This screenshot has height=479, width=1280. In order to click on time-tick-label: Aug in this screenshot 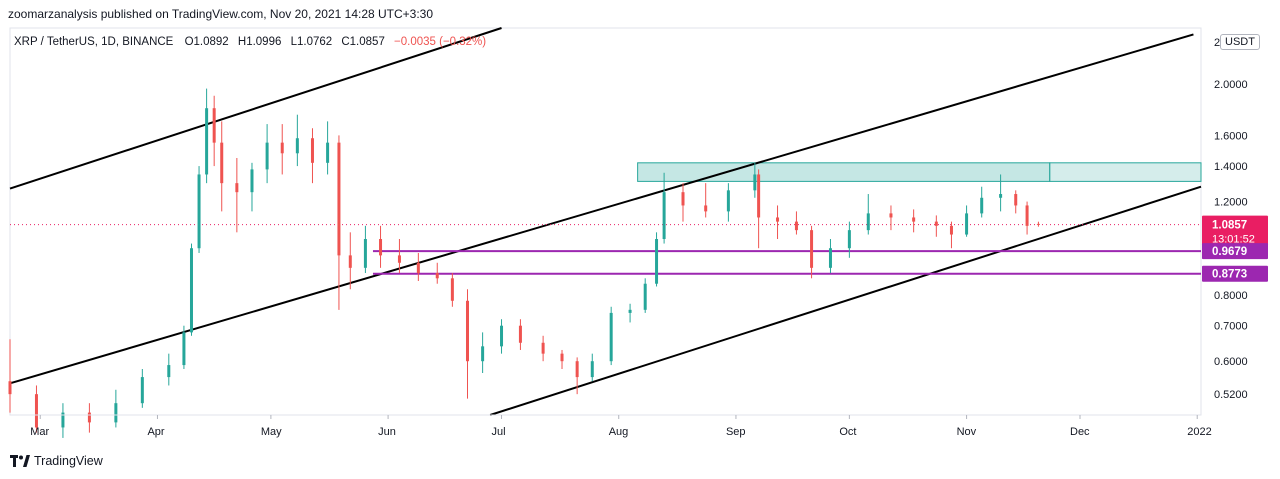, I will do `click(619, 432)`.